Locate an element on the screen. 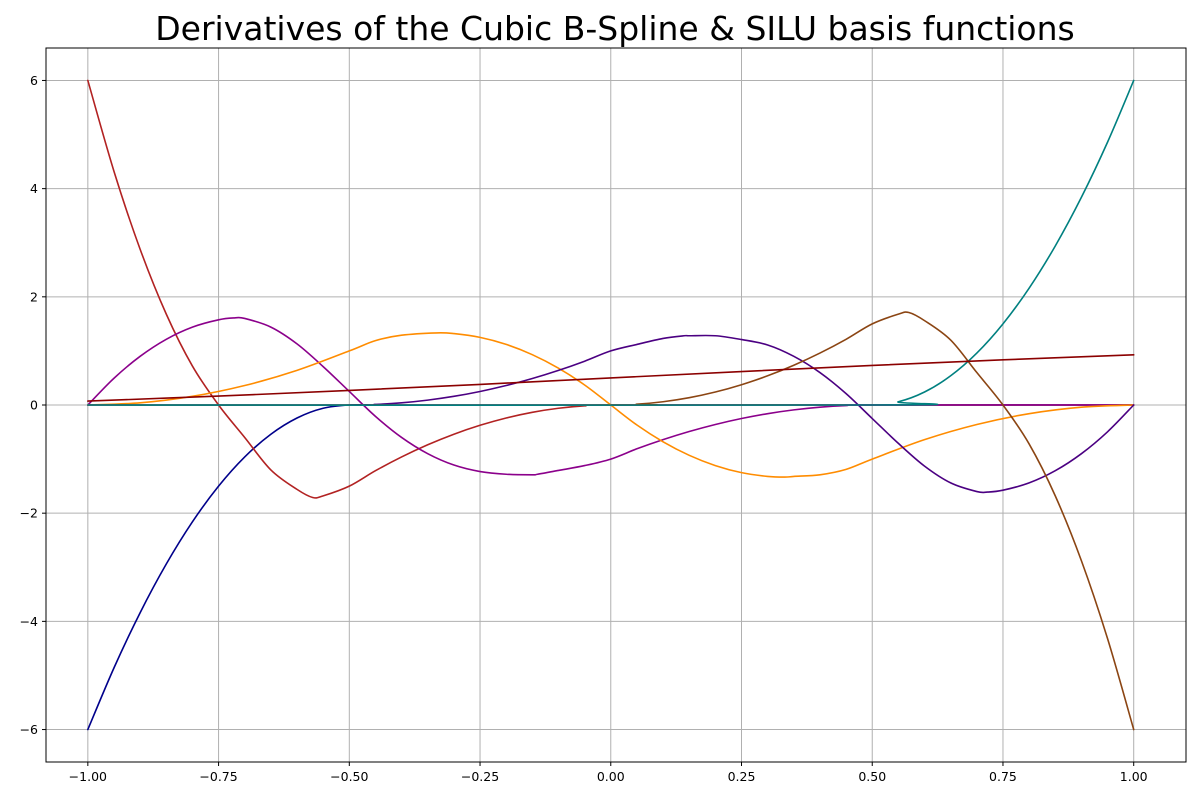 The height and width of the screenshot is (800, 1200). x-tick-label: 0.75 is located at coordinates (1003, 776).